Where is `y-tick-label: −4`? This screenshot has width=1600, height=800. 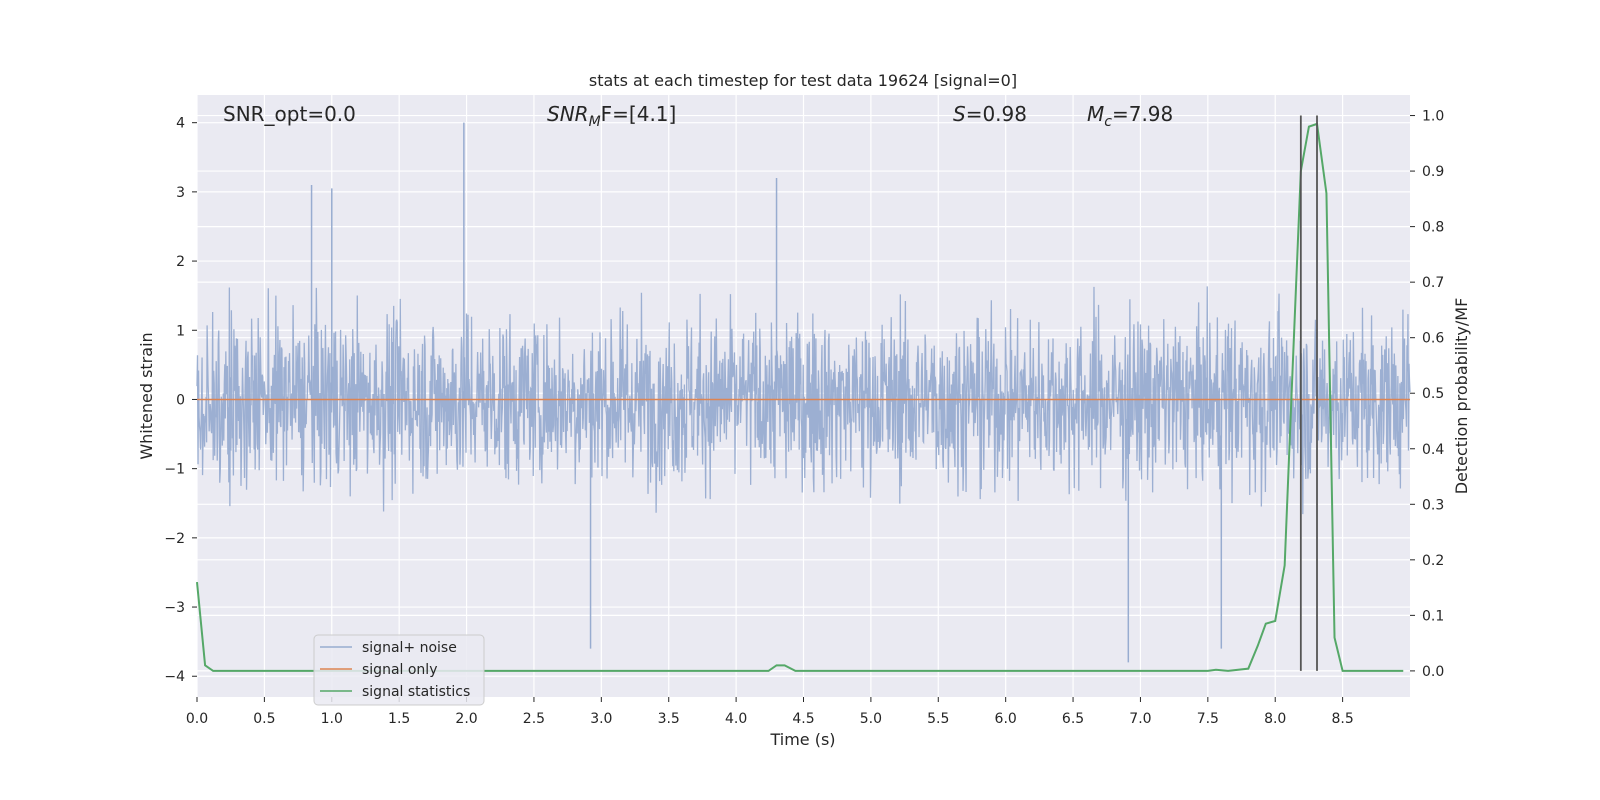
y-tick-label: −4 is located at coordinates (174, 677).